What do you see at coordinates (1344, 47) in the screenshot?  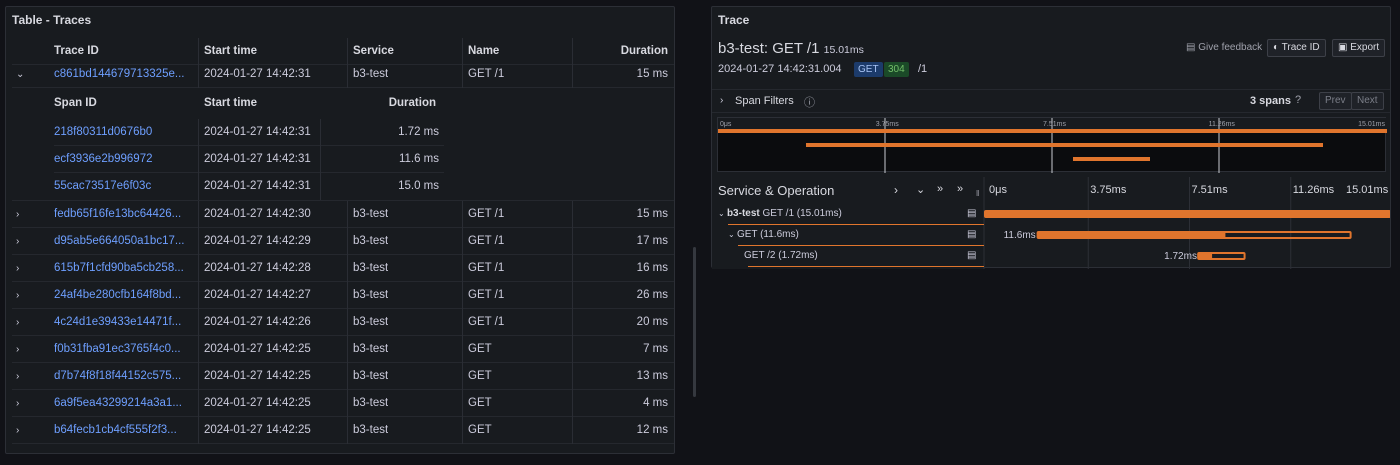 I see `save-icon: ▣` at bounding box center [1344, 47].